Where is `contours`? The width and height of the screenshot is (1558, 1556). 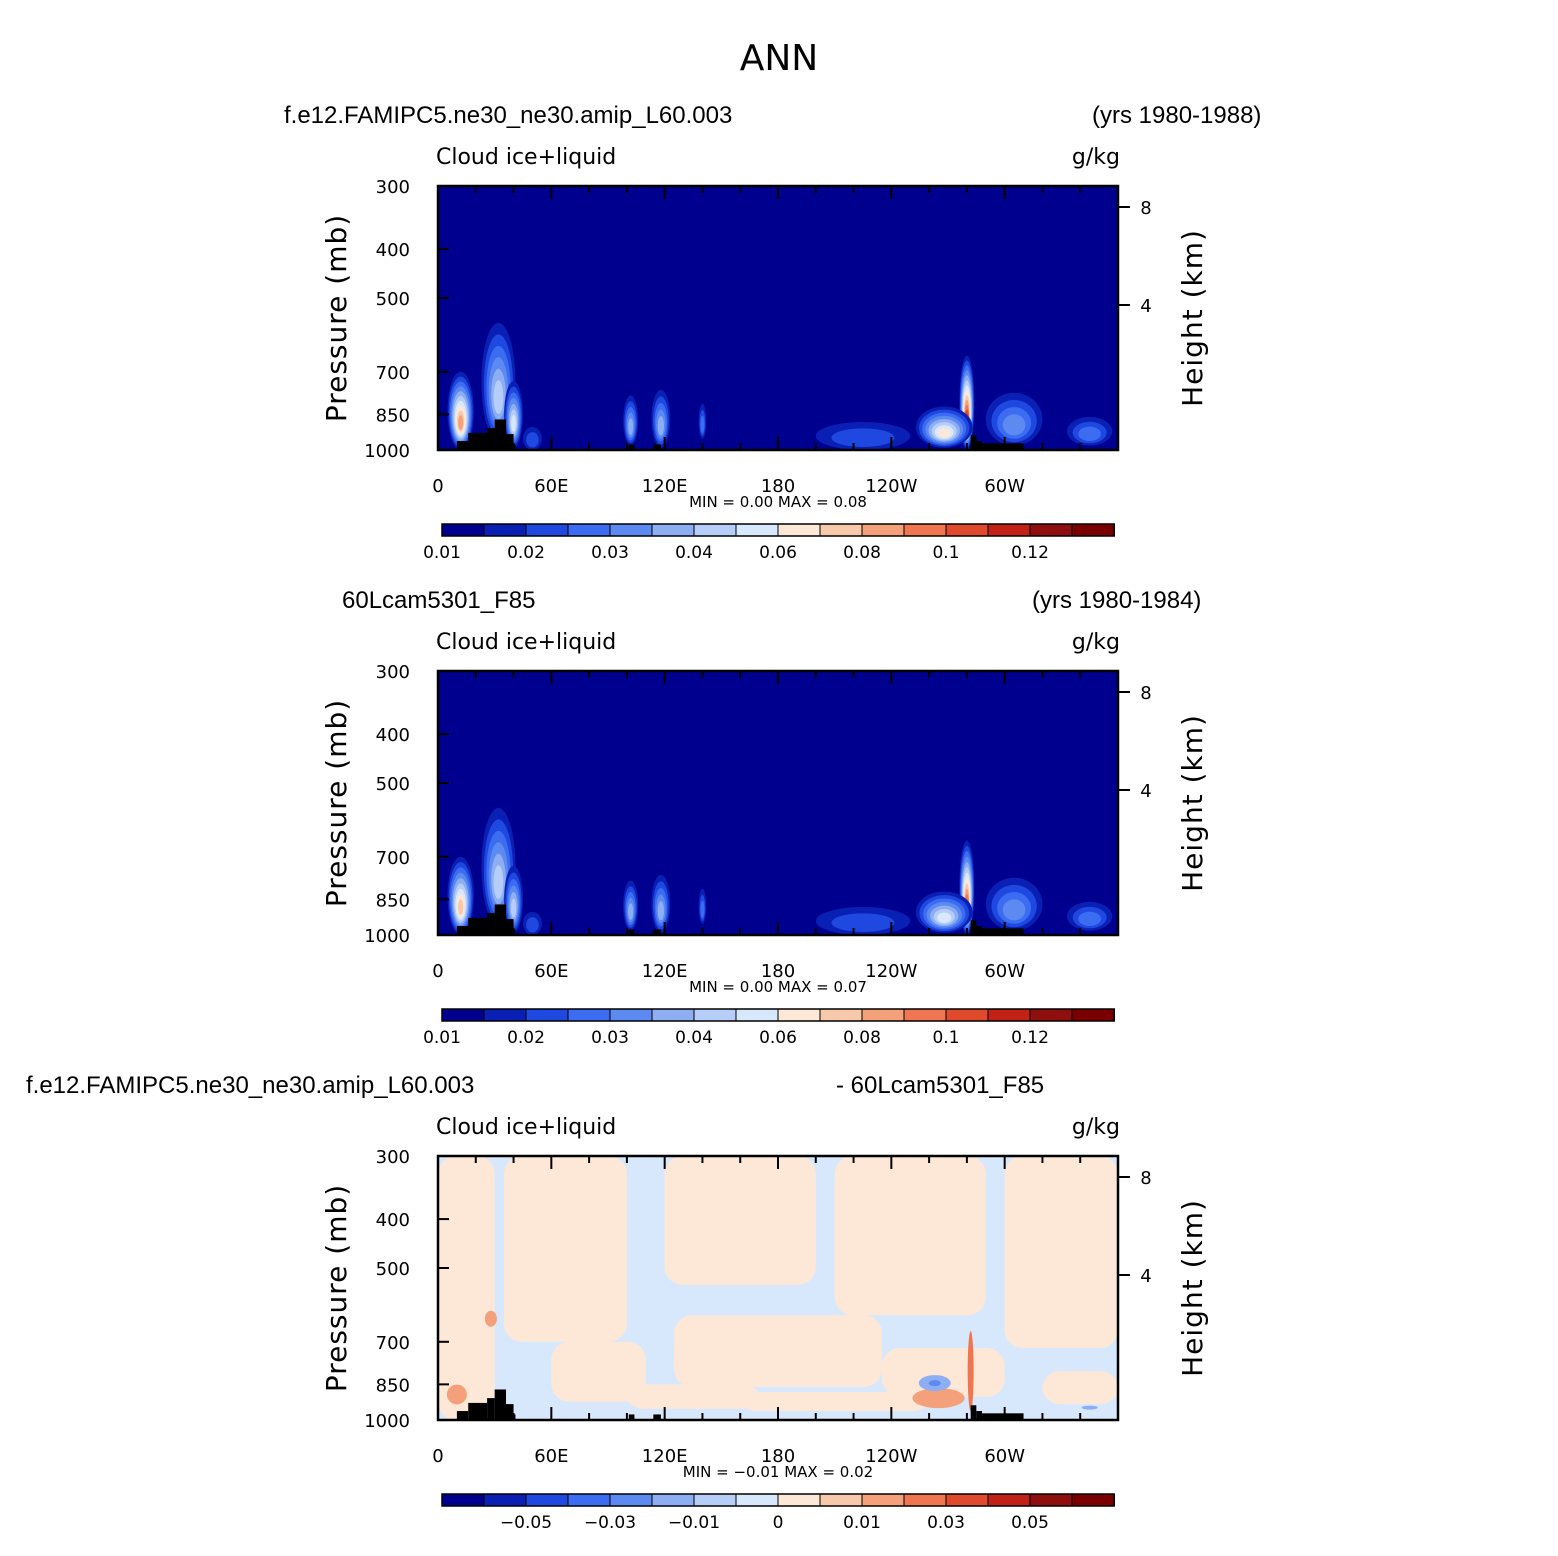 contours is located at coordinates (780, 871).